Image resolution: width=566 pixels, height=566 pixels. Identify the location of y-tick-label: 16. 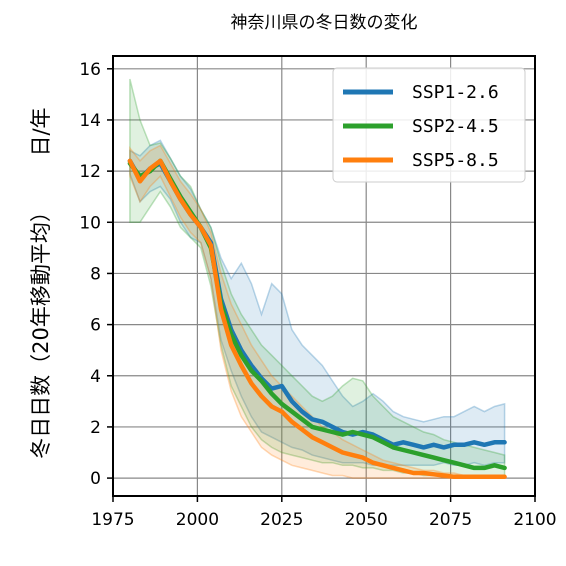
(90, 70).